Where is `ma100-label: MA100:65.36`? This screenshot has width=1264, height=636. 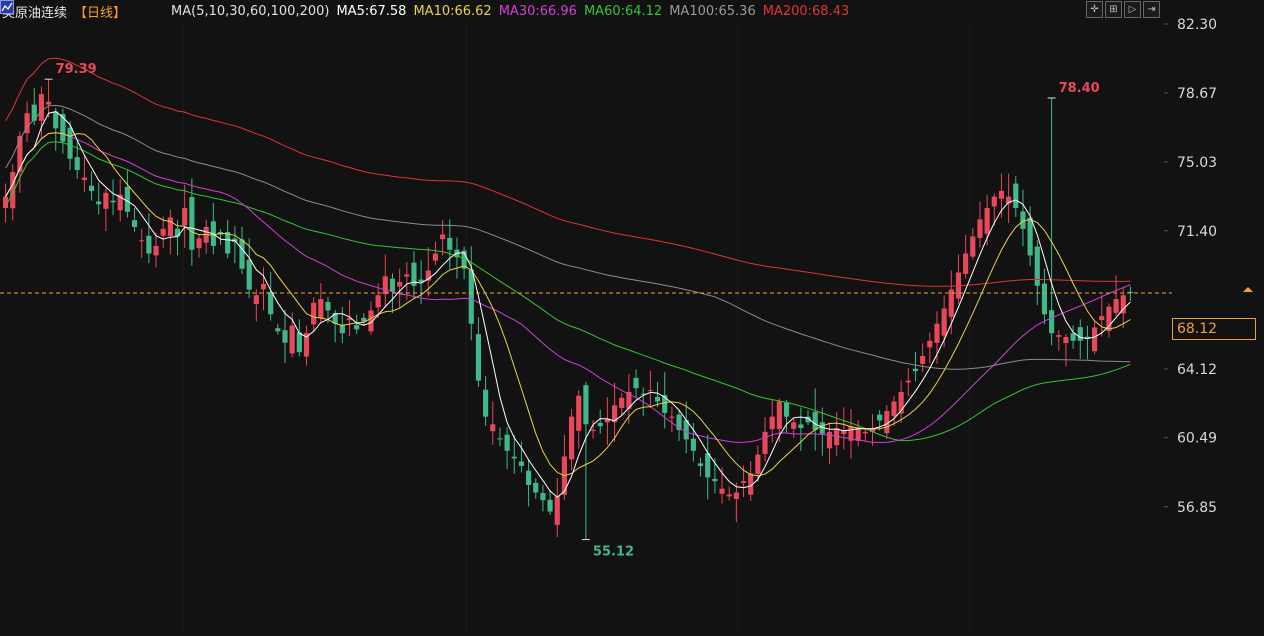 ma100-label: MA100:65.36 is located at coordinates (712, 11).